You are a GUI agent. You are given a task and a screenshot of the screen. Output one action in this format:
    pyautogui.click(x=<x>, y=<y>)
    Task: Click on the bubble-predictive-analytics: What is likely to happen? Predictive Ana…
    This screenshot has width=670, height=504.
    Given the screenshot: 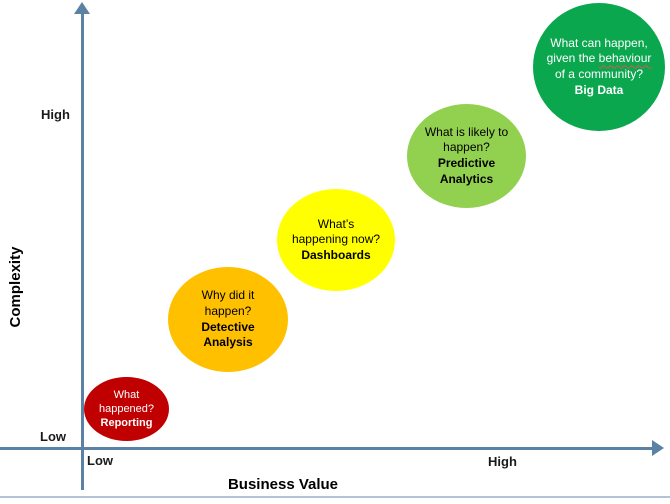 What is the action you would take?
    pyautogui.click(x=466, y=156)
    